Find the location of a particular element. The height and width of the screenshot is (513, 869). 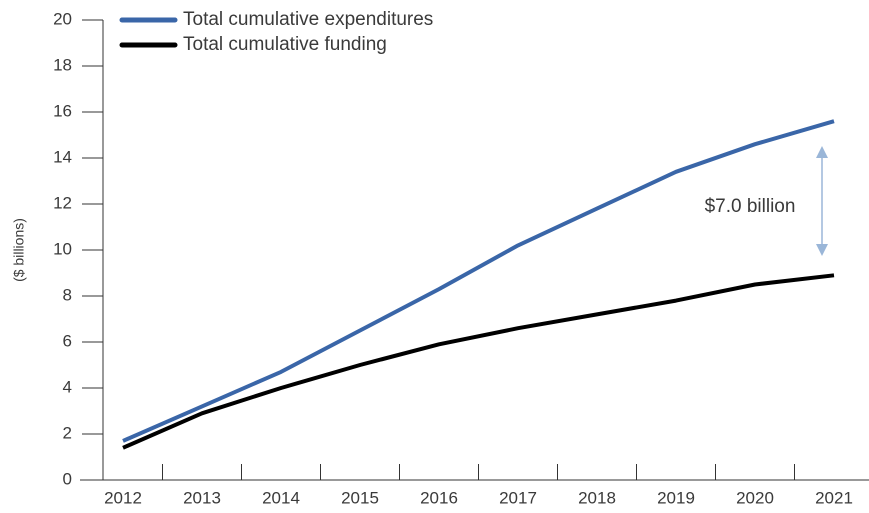

y-tick-label: 16 is located at coordinates (62, 110).